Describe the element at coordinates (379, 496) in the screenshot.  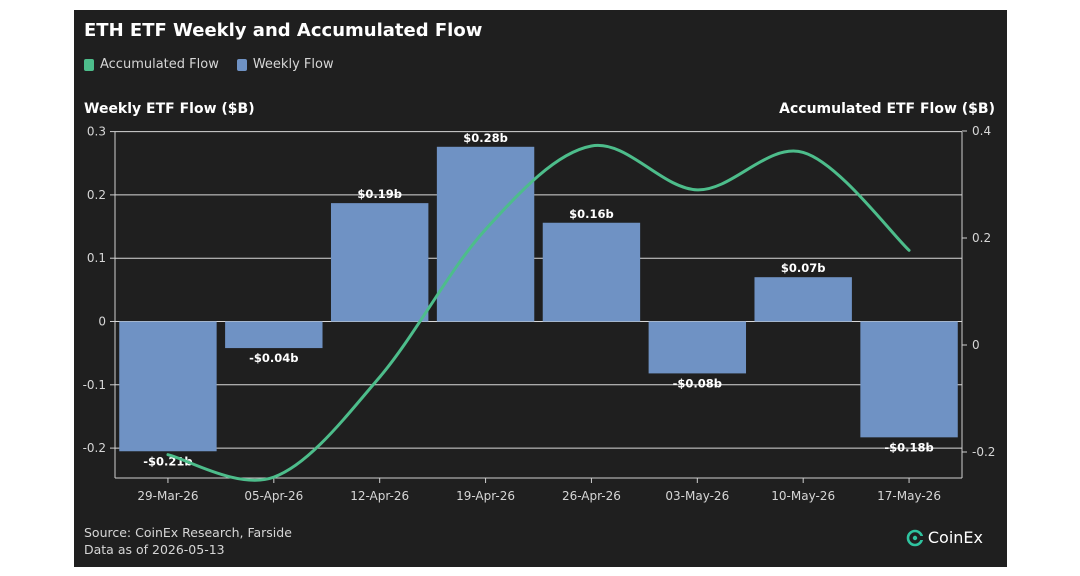
I see `x-tick-label: 12-Apr-26` at that location.